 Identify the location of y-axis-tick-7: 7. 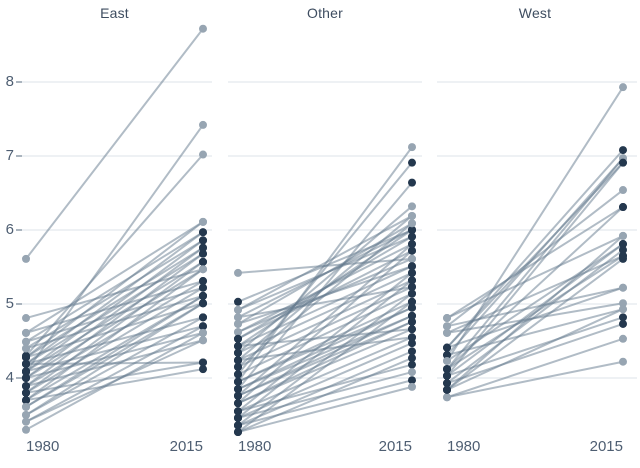
(9, 155).